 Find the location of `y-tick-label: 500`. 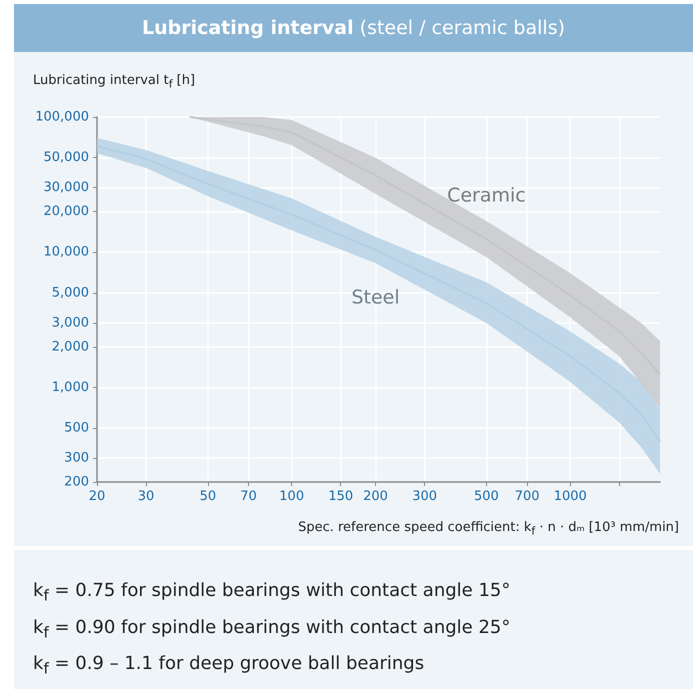

y-tick-label: 500 is located at coordinates (76, 428).